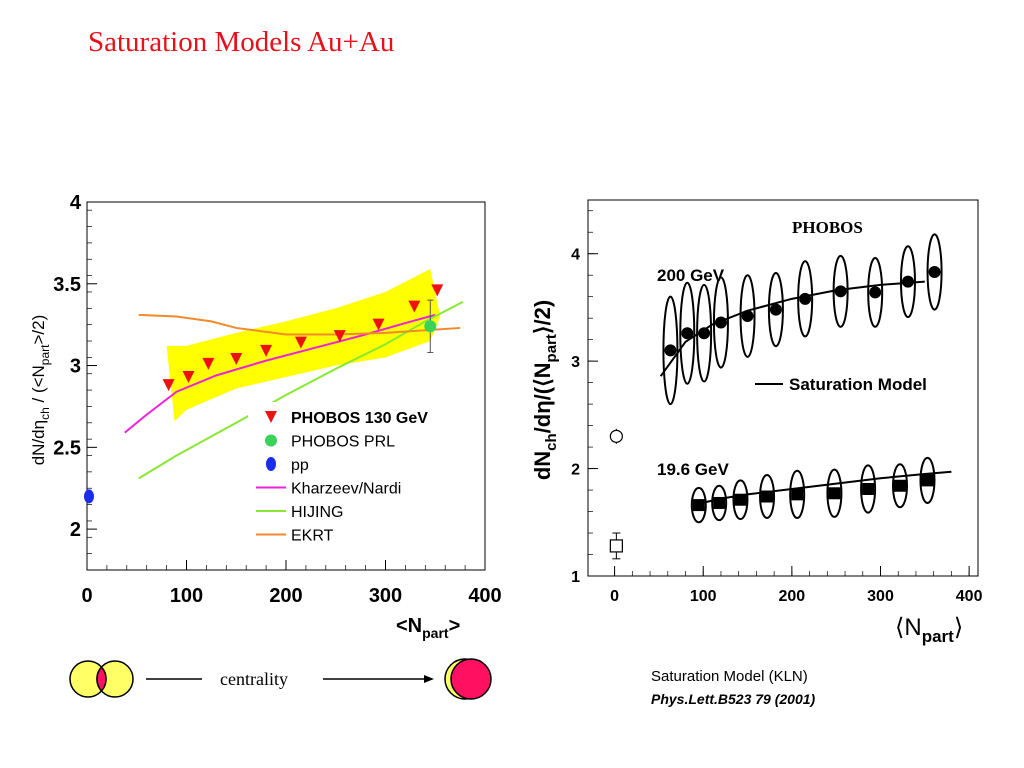  What do you see at coordinates (969, 596) in the screenshot?
I see `right-x-tick-label: 400` at bounding box center [969, 596].